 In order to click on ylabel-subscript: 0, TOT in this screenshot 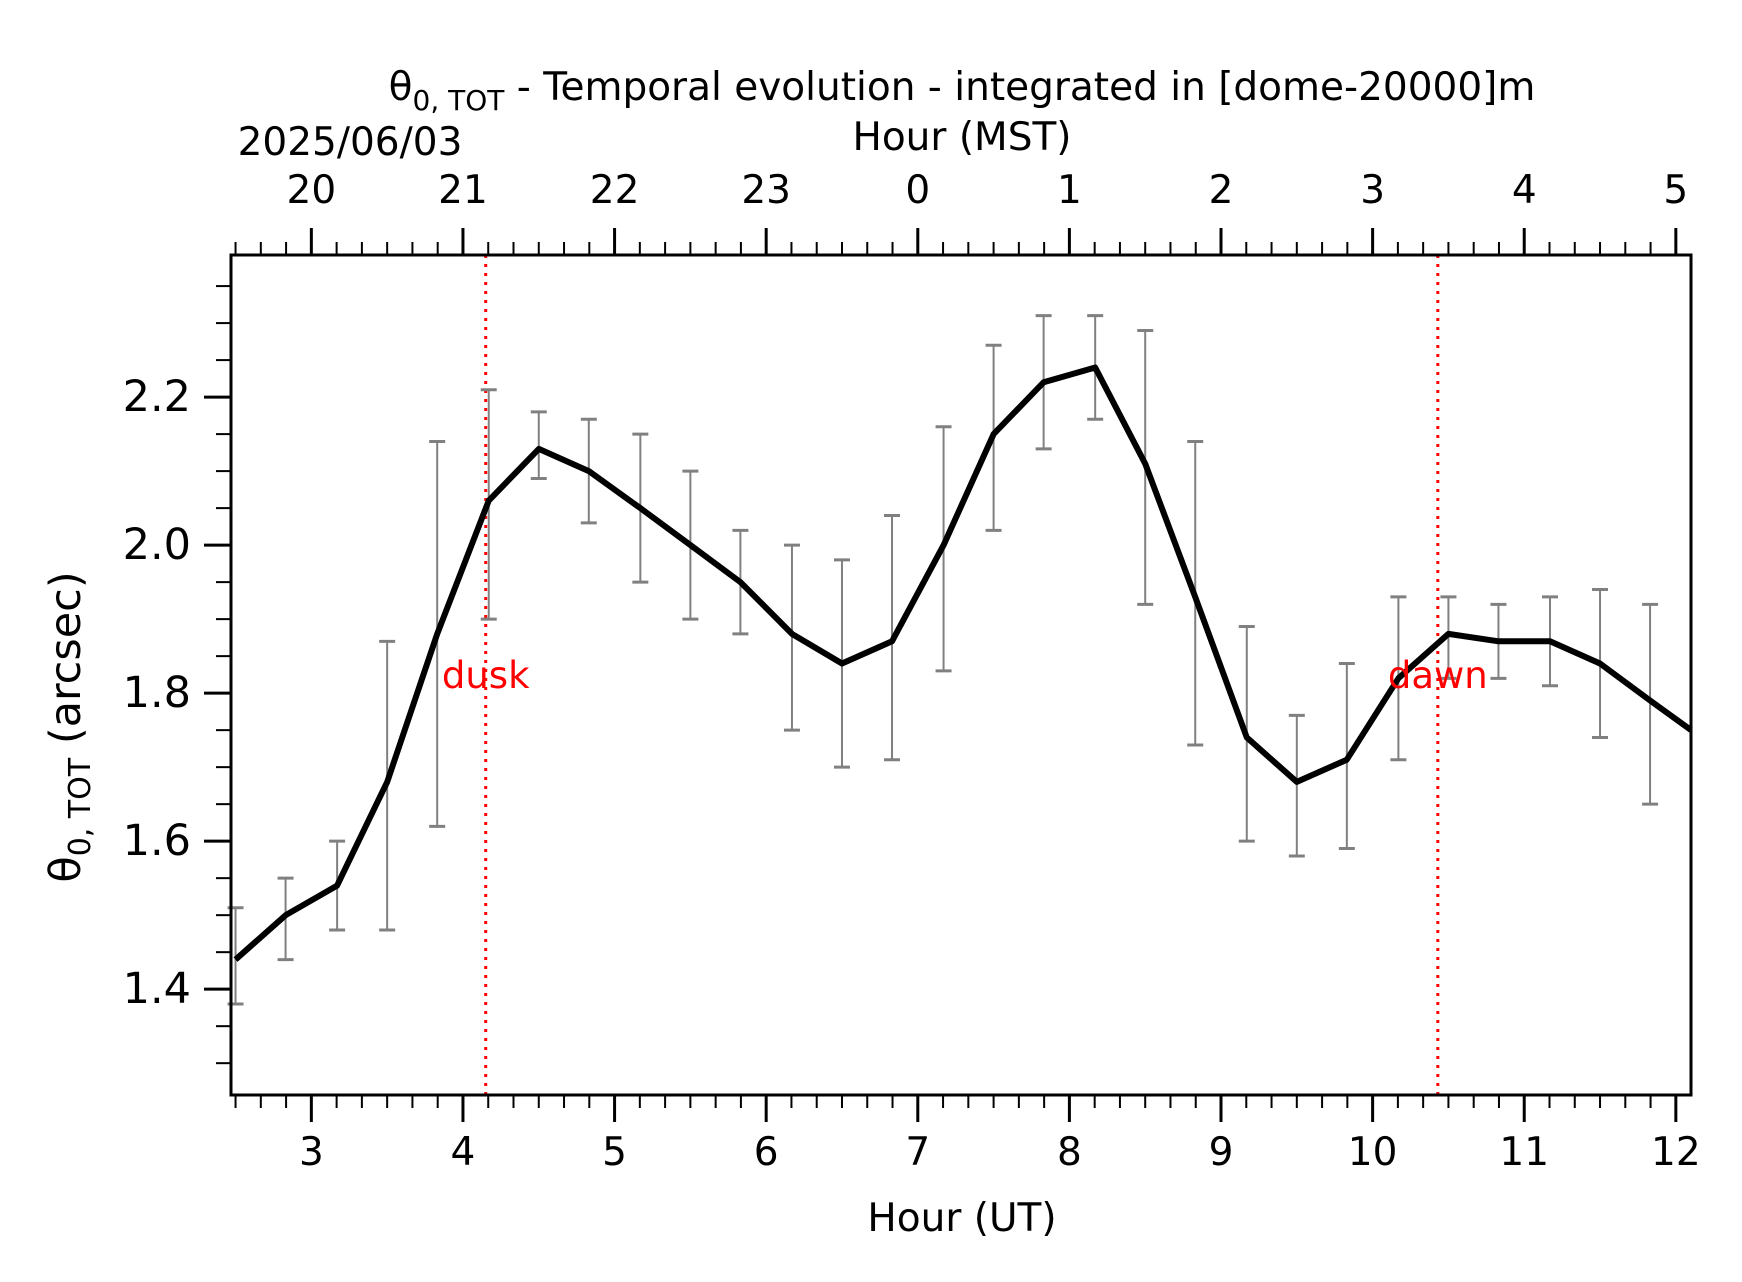, I will do `click(80, 806)`.